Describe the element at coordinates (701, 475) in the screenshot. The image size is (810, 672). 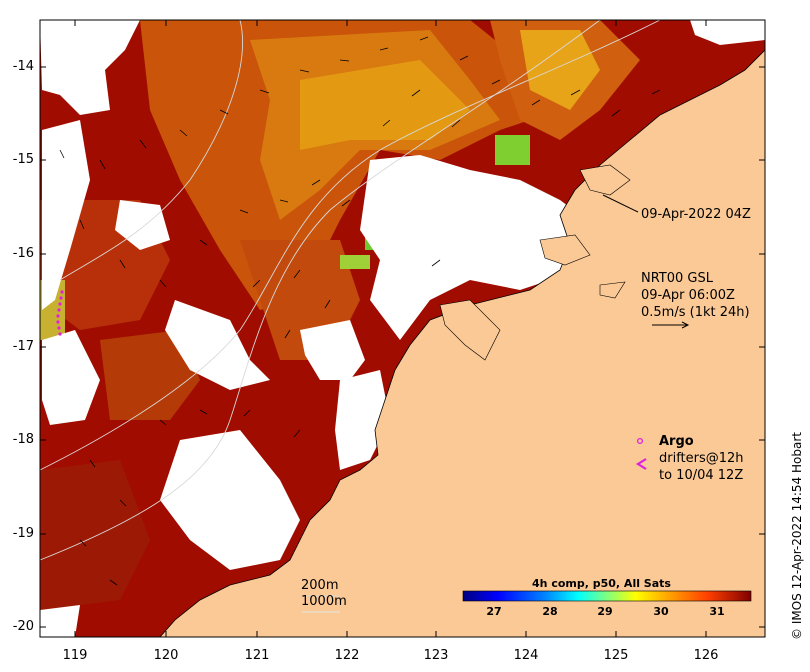
I see `drifters-until-label: to 10/04 12Z` at that location.